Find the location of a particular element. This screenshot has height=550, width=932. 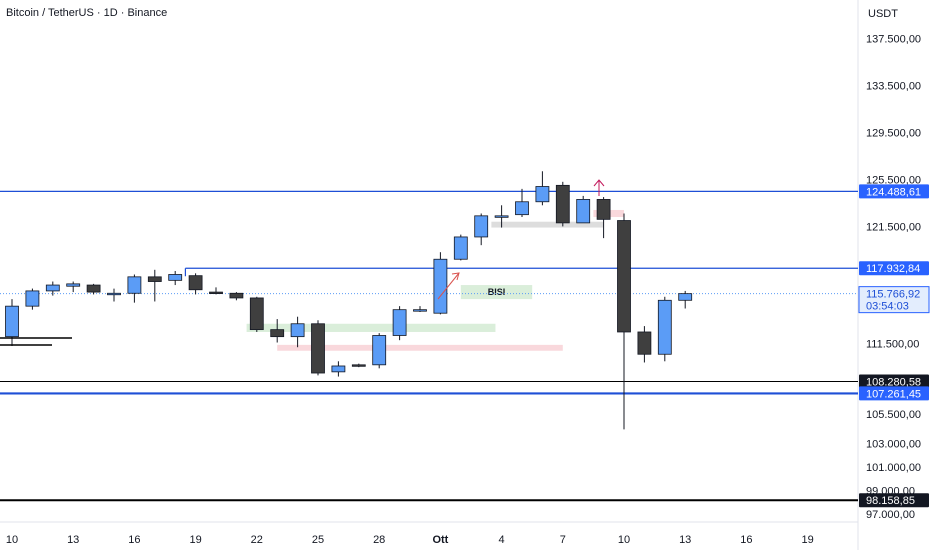

price-badge-2-bg is located at coordinates (894, 381).